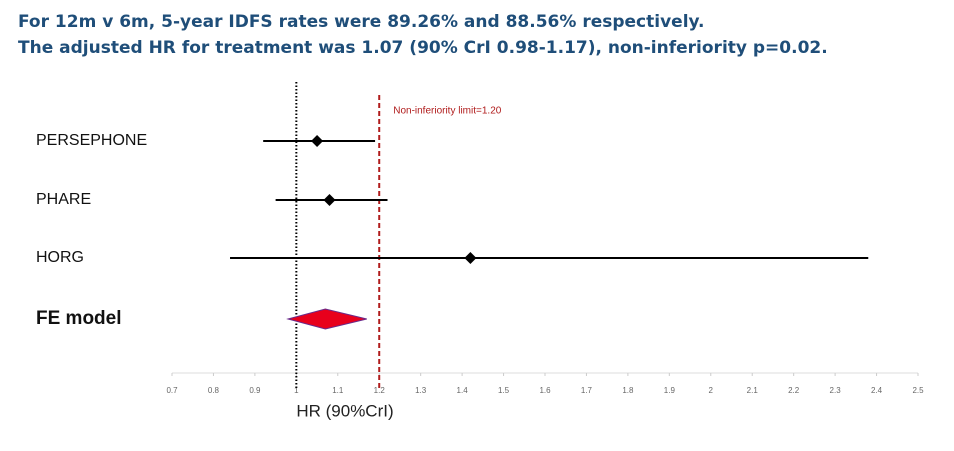  What do you see at coordinates (63, 199) in the screenshot?
I see `study-label: PHARE` at bounding box center [63, 199].